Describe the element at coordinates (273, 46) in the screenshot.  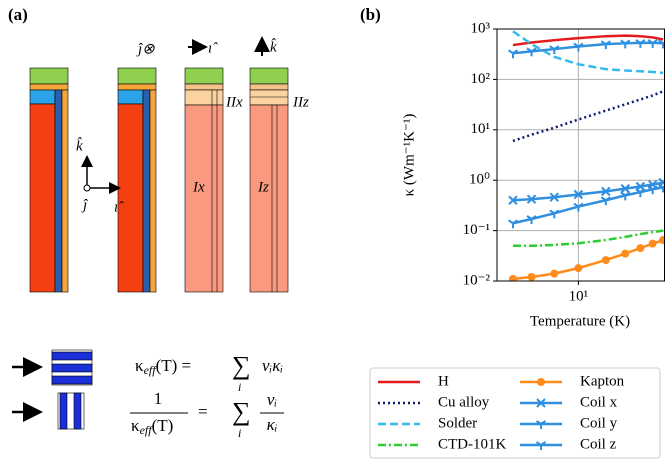
I see `direction-label: k̂` at that location.